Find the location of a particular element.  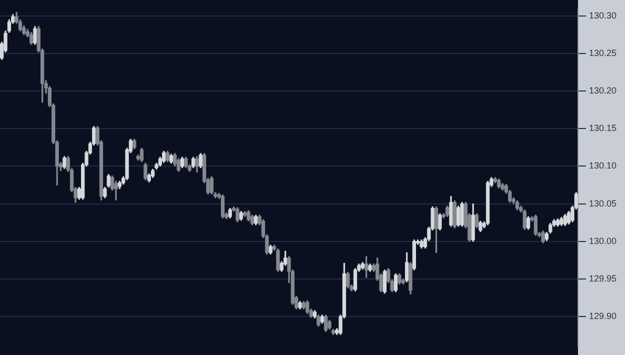

y-tick-label: 130.20 is located at coordinates (603, 91).